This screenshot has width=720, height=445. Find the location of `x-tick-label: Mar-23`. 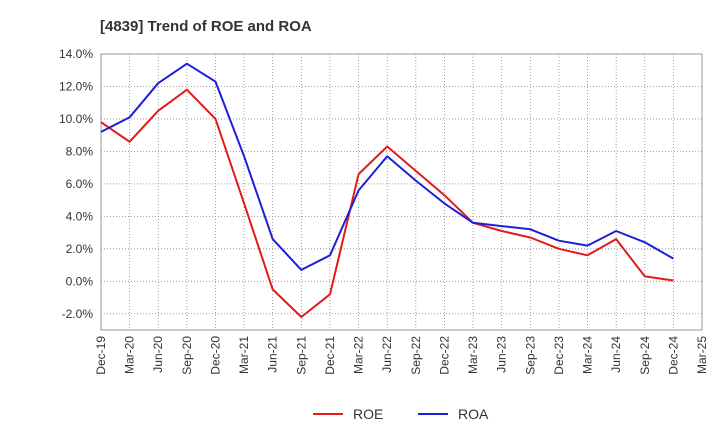

x-tick-label: Mar-23 is located at coordinates (473, 355).